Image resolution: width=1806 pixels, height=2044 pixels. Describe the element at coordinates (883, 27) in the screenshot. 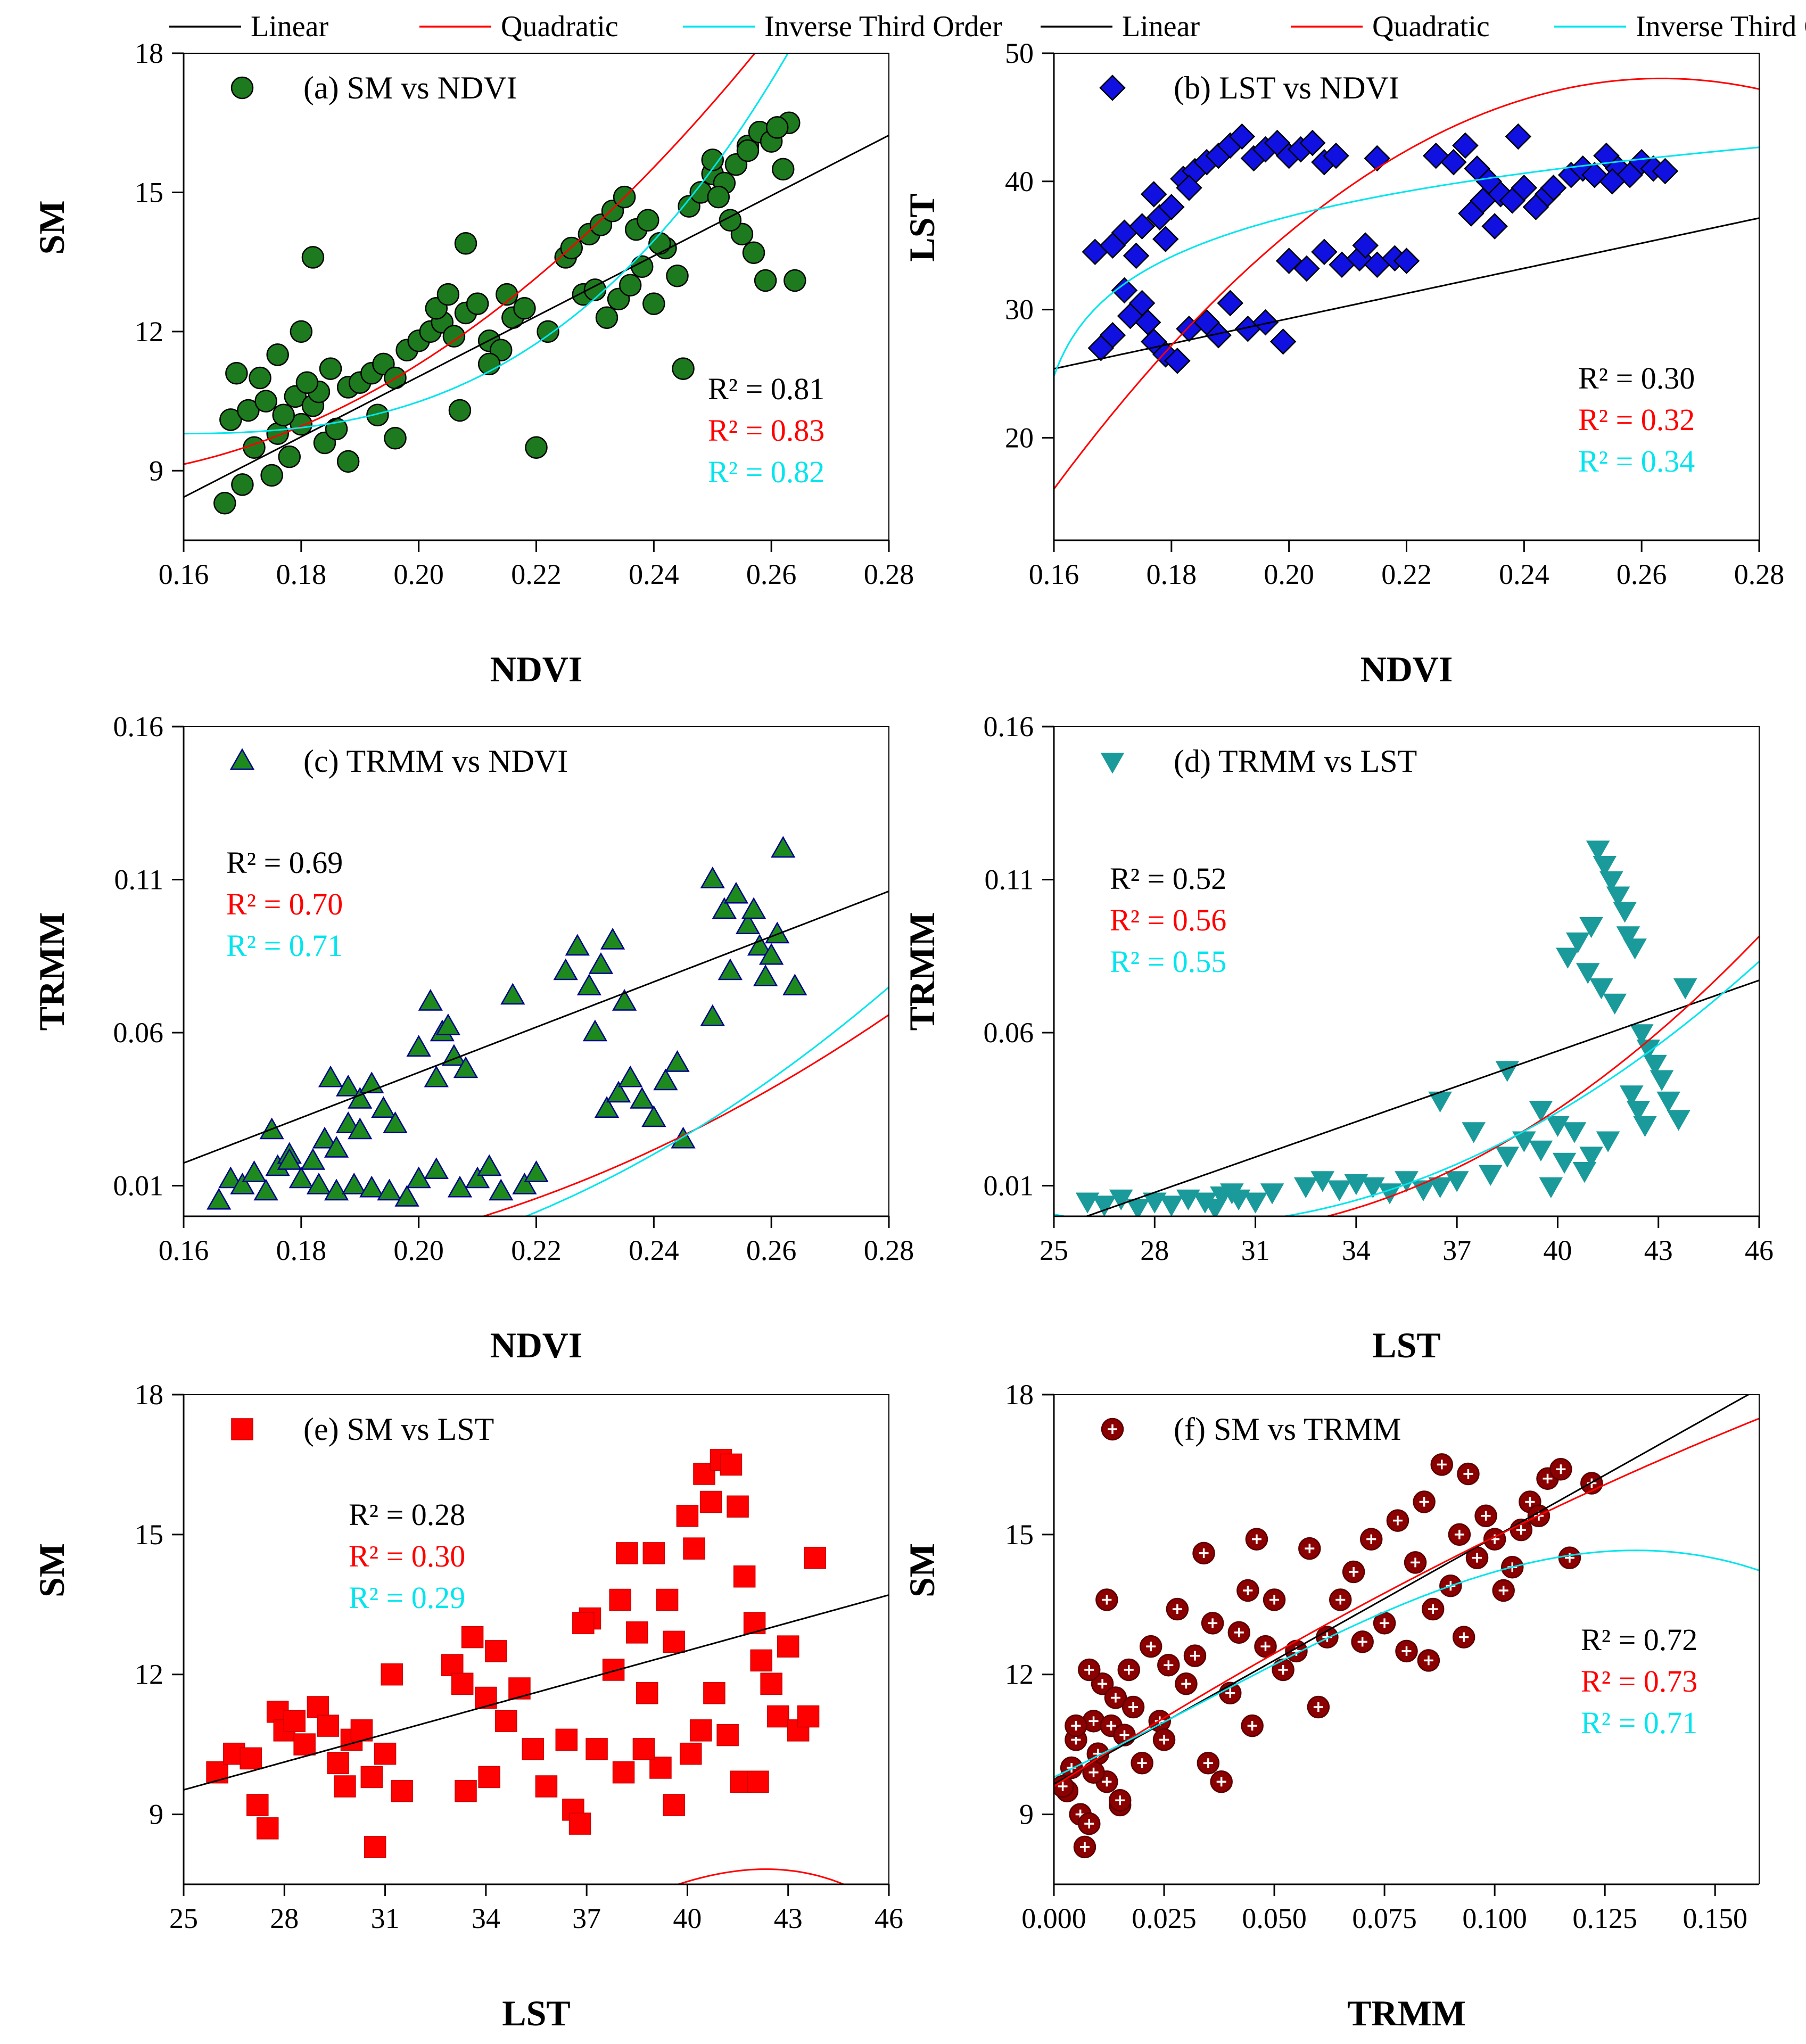

I see `legend-label: Inverse Third Order` at that location.